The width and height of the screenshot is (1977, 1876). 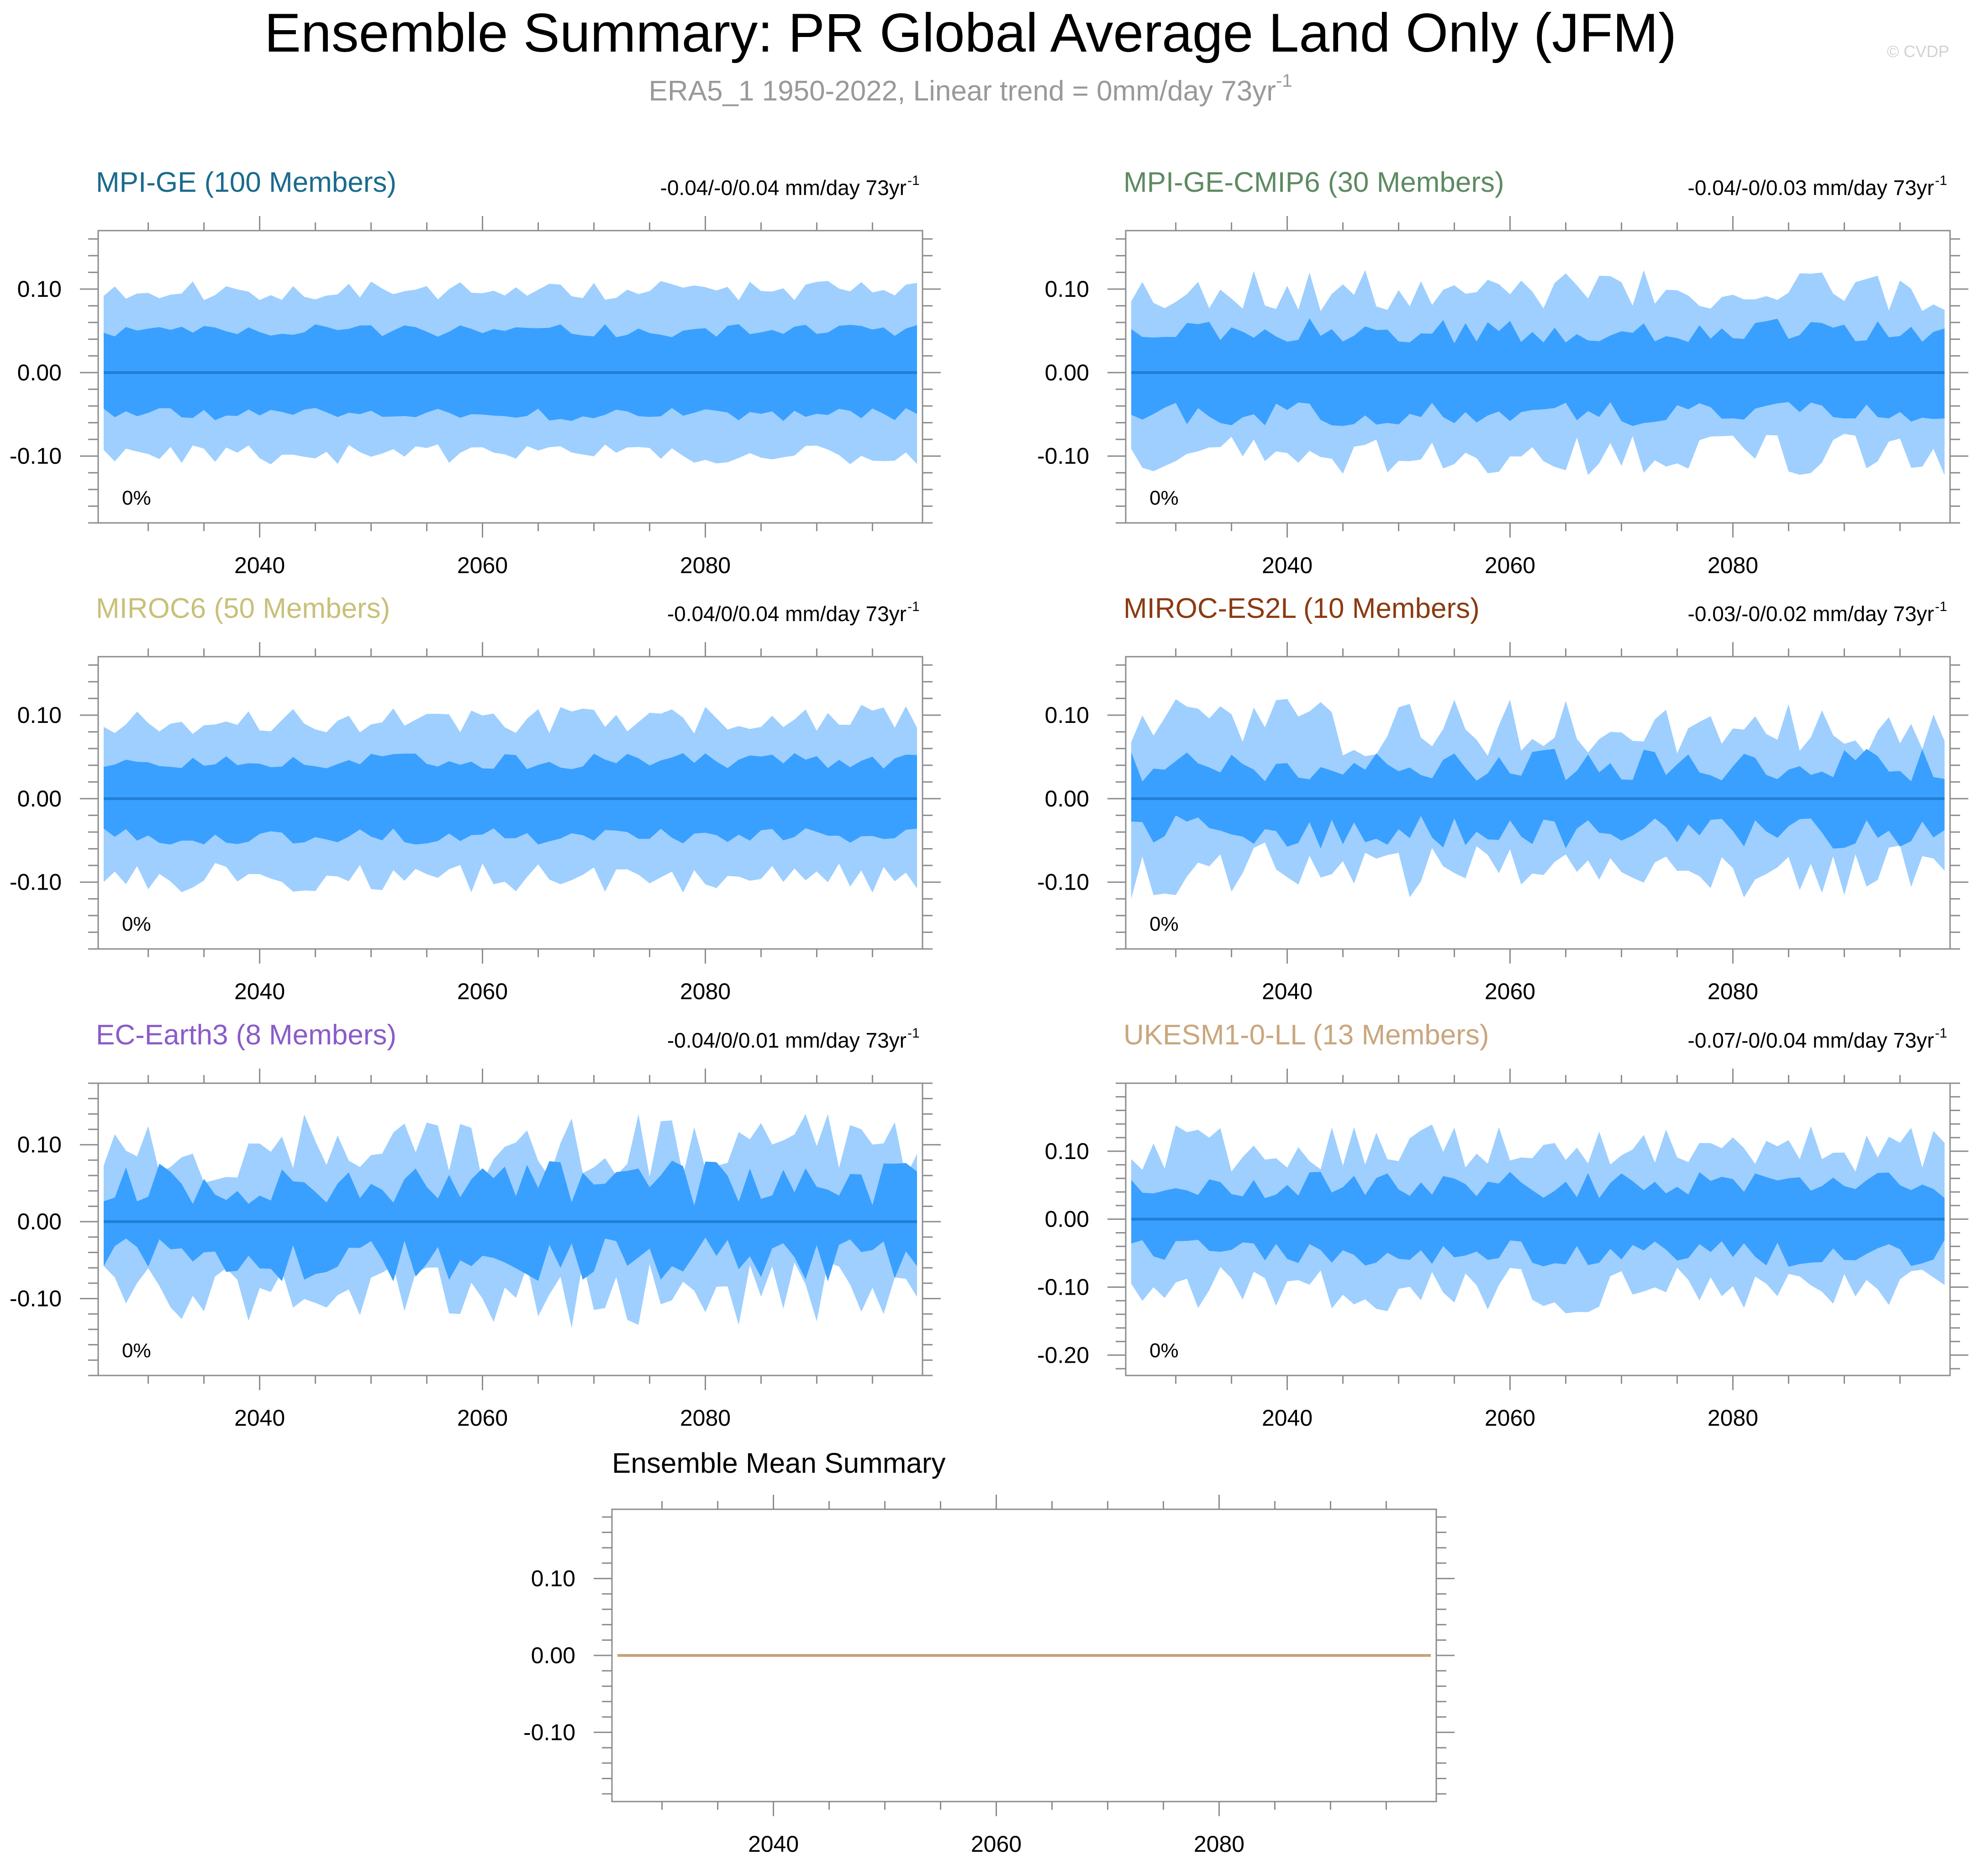 I want to click on y-tick-label: -0.20, so click(x=1063, y=1355).